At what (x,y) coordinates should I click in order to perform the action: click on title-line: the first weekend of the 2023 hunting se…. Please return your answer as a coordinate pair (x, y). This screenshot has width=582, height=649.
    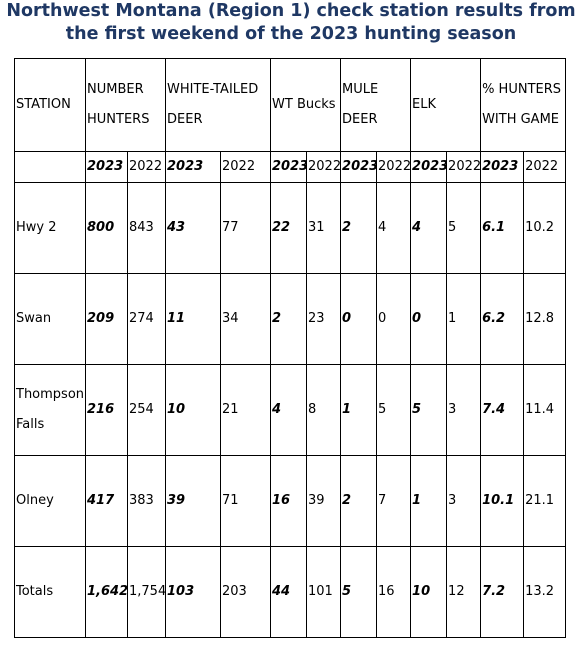
    Looking at the image, I should click on (291, 34).